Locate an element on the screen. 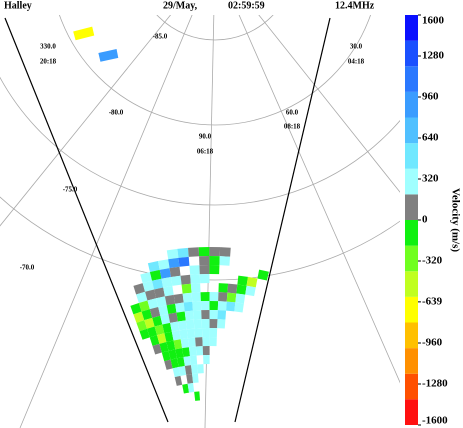 This screenshot has height=428, width=463. grid-label: 06:18 is located at coordinates (205, 152).